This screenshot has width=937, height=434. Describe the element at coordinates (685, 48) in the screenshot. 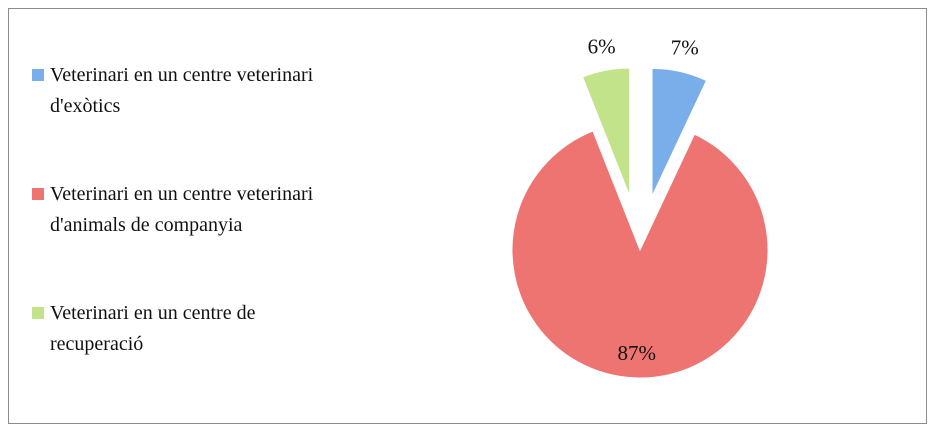

I see `data-label: 7%` at that location.